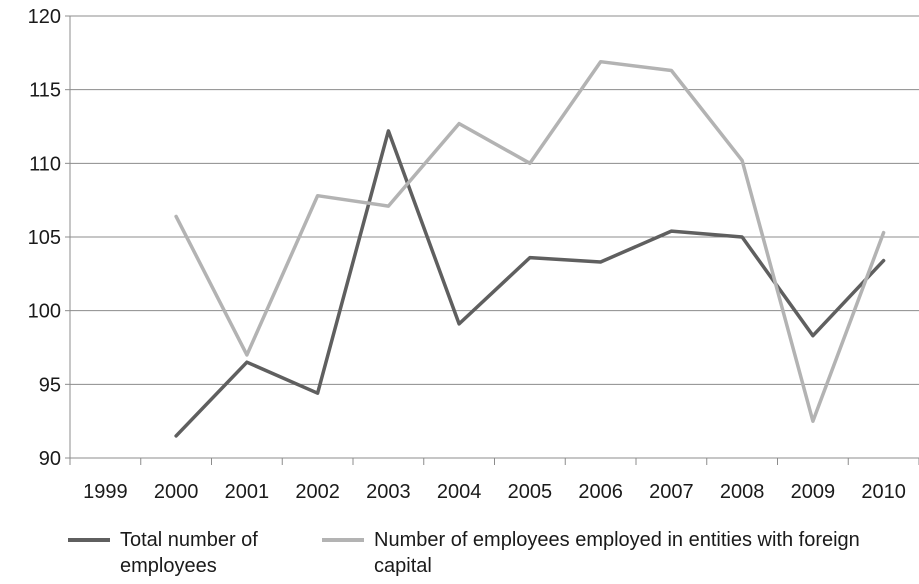  I want to click on legend-item-total-employees: Total number of employees, so click(185, 553).